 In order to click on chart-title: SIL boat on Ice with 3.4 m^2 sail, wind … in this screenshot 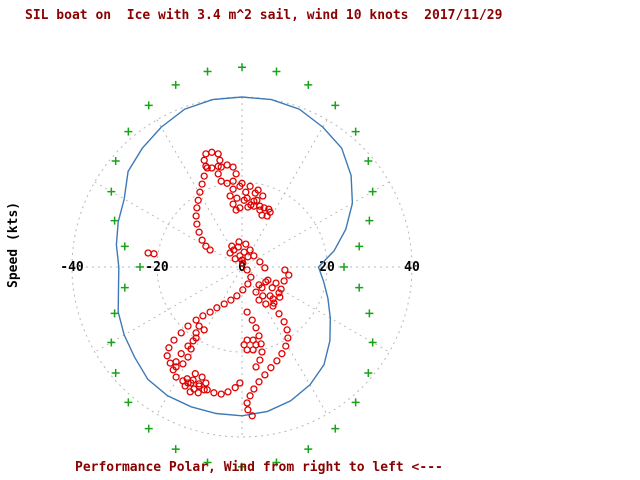, I will do `click(264, 15)`.